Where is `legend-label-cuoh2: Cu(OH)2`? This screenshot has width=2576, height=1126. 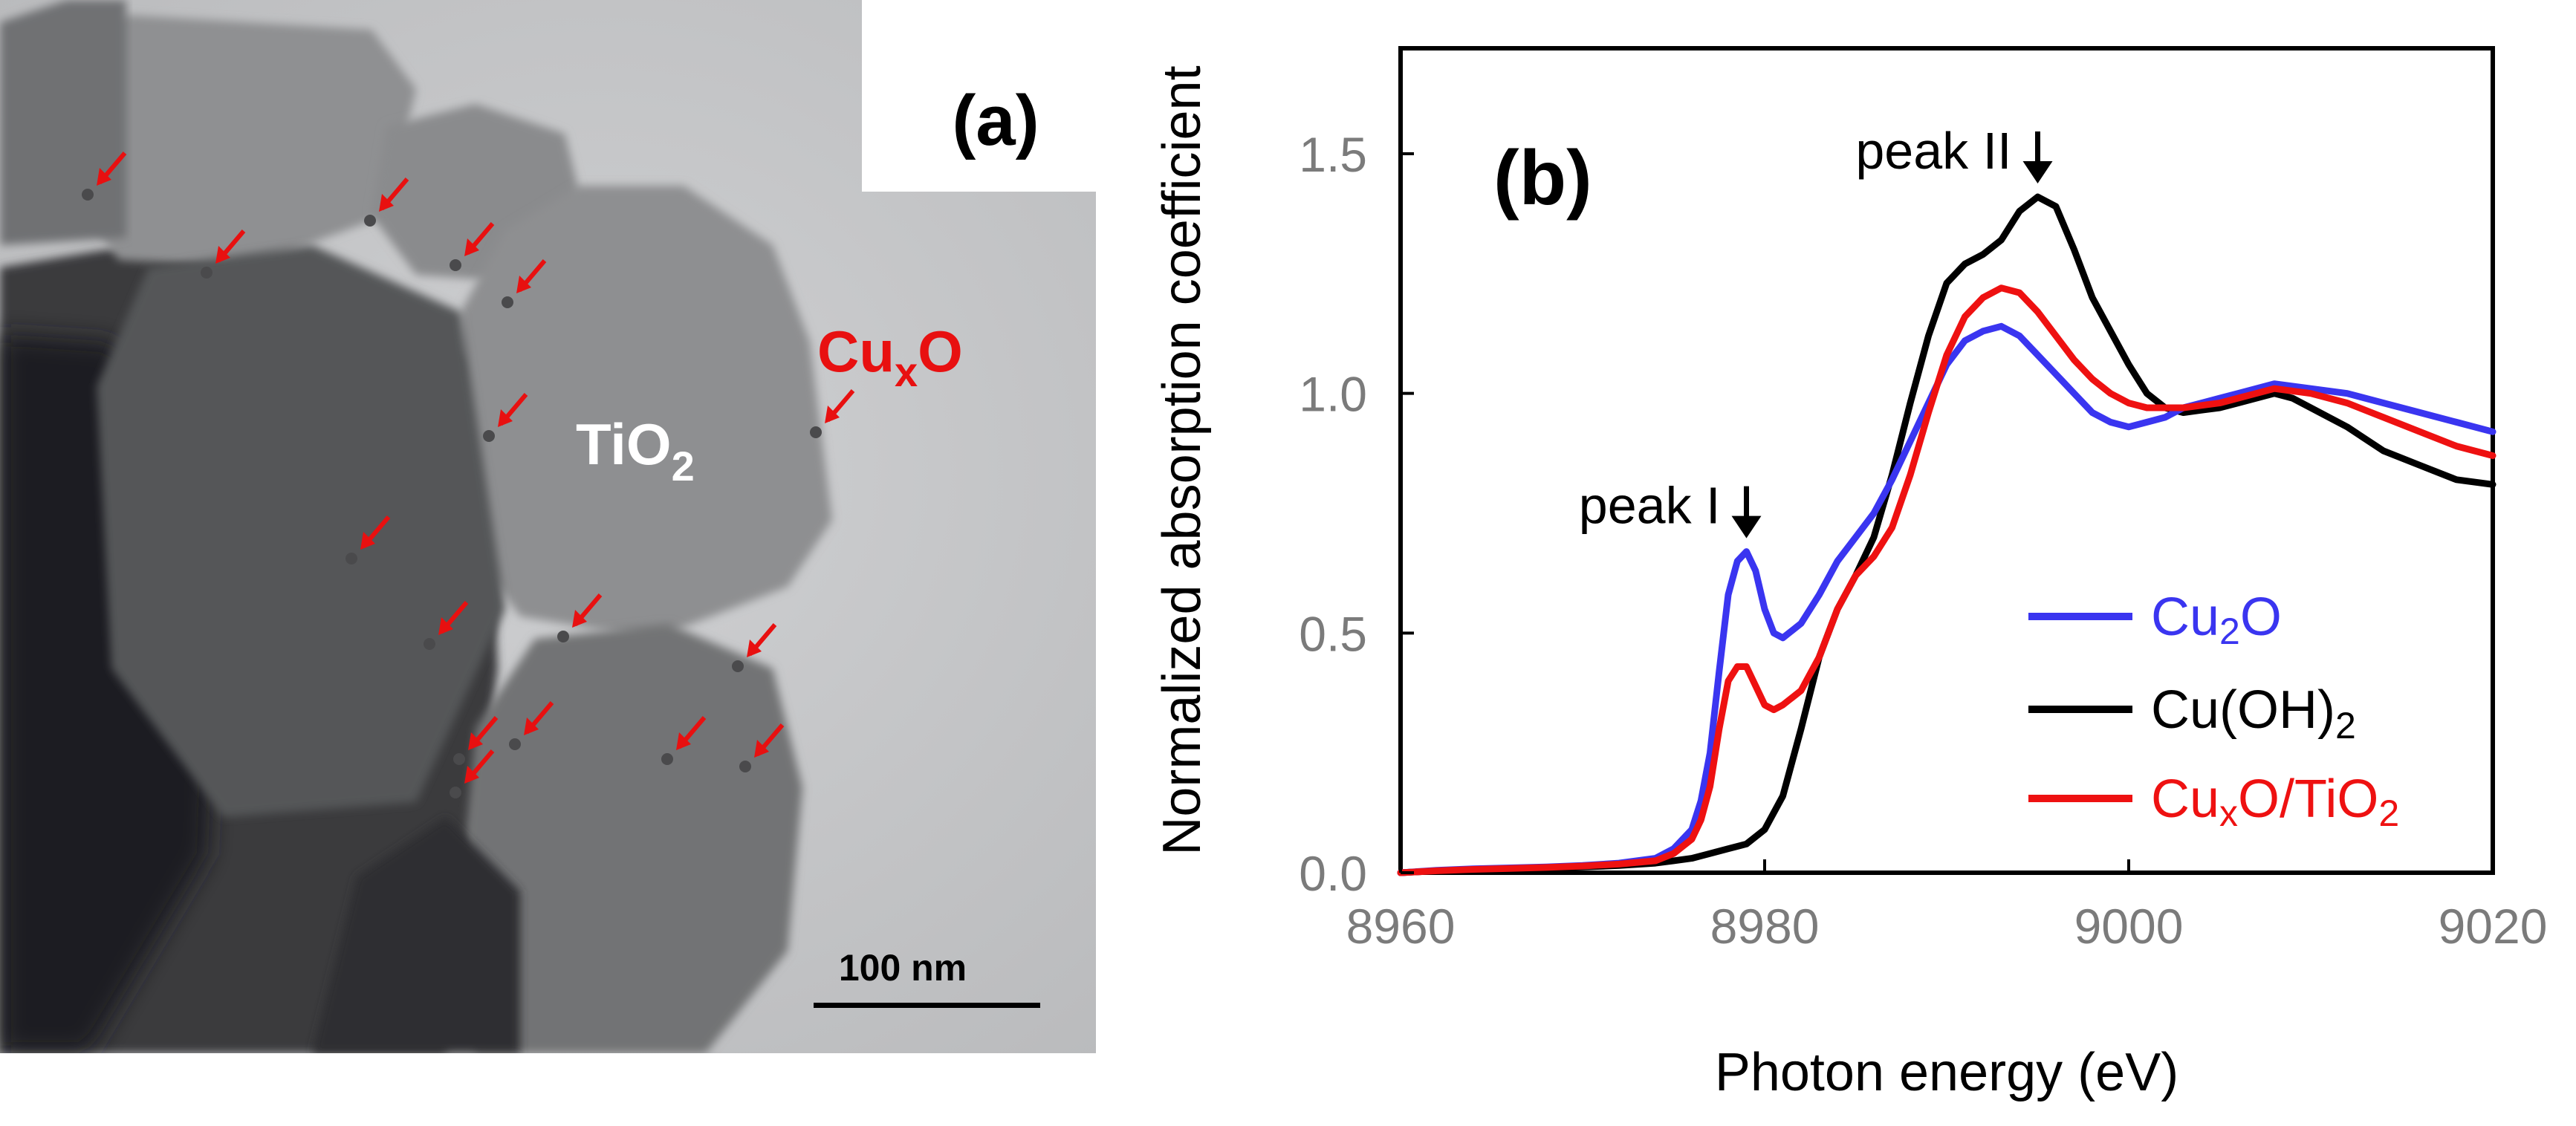 legend-label-cuoh2: Cu(OH)2 is located at coordinates (2253, 713).